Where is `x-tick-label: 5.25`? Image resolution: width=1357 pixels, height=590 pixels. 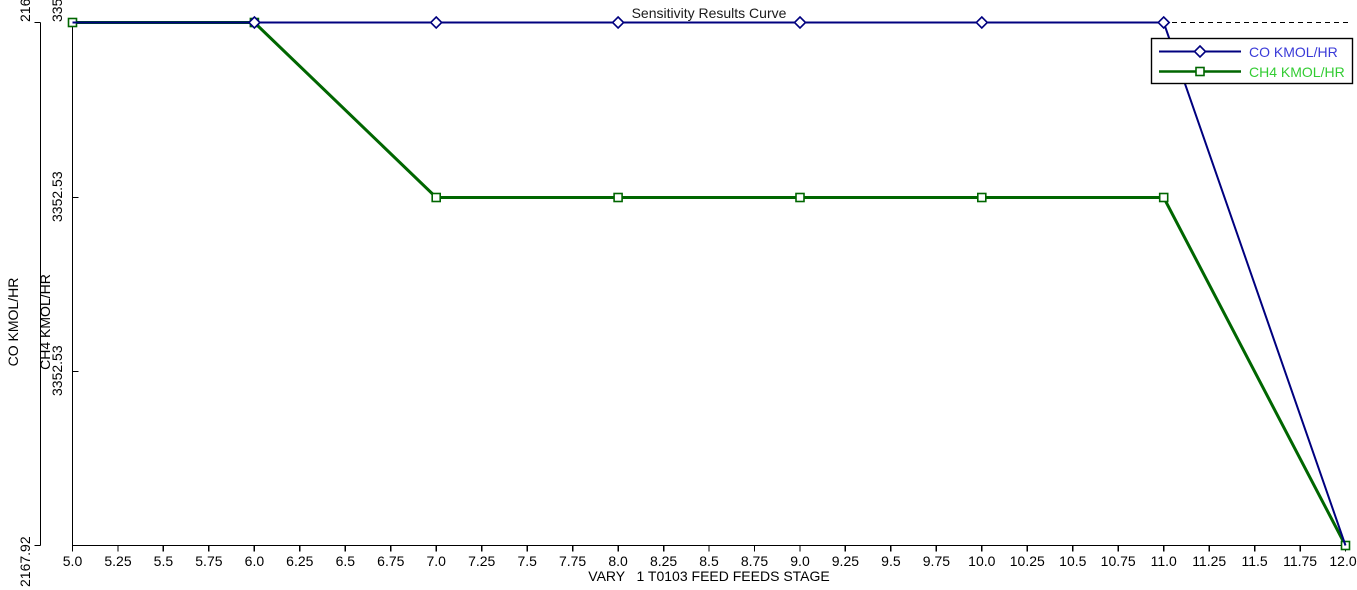
x-tick-label: 5.25 is located at coordinates (117, 561).